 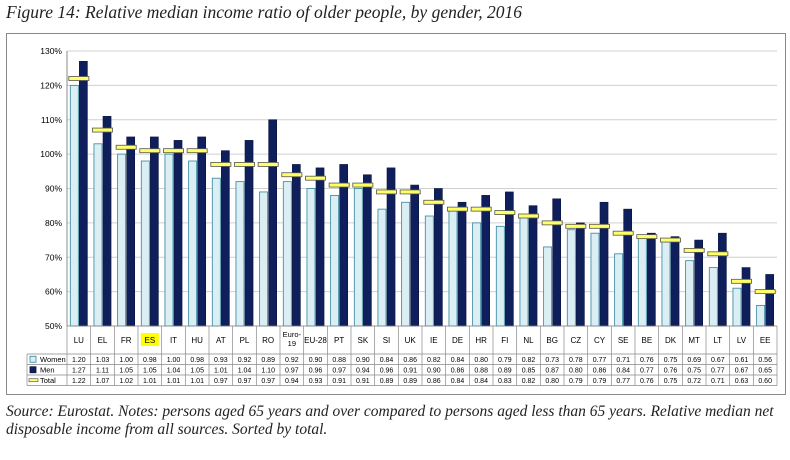 What do you see at coordinates (268, 371) in the screenshot?
I see `table-cell-value: 1.10` at bounding box center [268, 371].